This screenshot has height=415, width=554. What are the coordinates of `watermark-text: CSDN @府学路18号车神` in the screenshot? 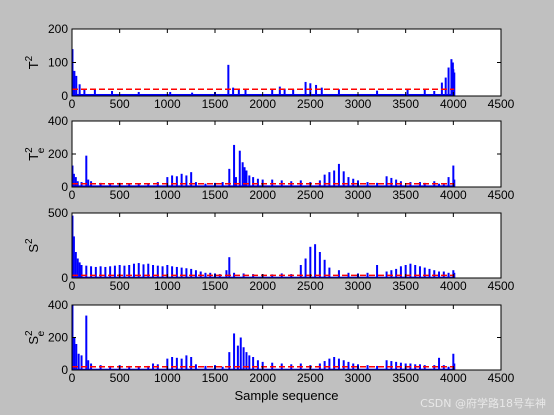 It's located at (483, 403).